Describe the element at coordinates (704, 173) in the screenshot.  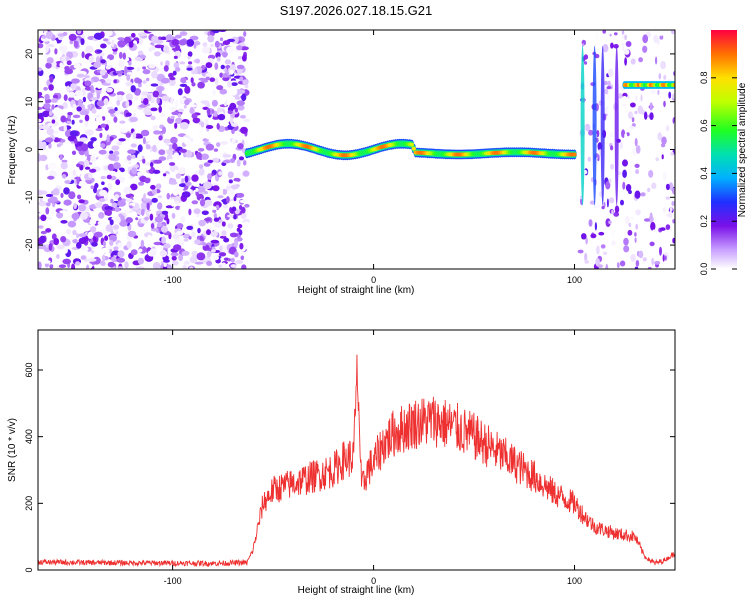
I see `colorbar-tick-label: 0.4` at that location.